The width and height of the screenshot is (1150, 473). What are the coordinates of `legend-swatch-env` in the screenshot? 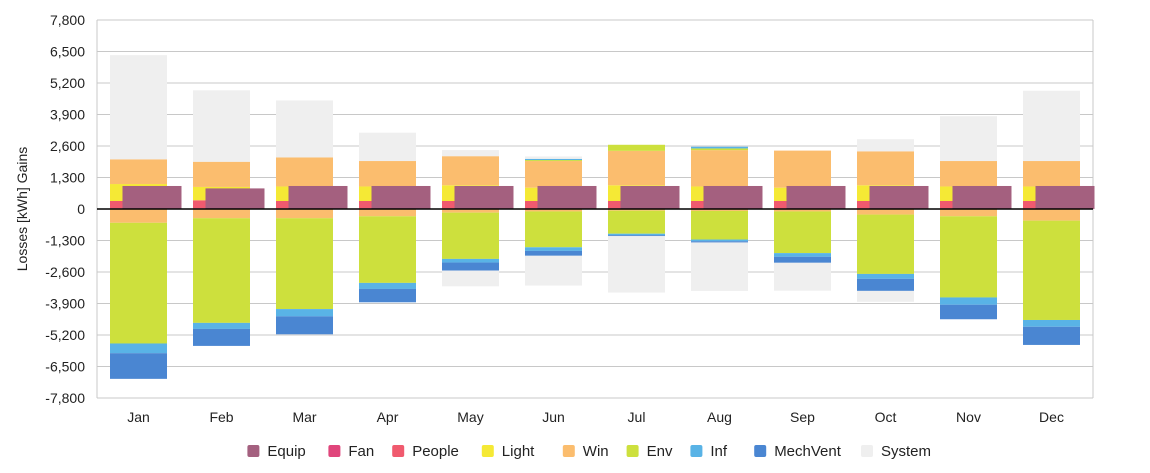 It's located at (632, 451).